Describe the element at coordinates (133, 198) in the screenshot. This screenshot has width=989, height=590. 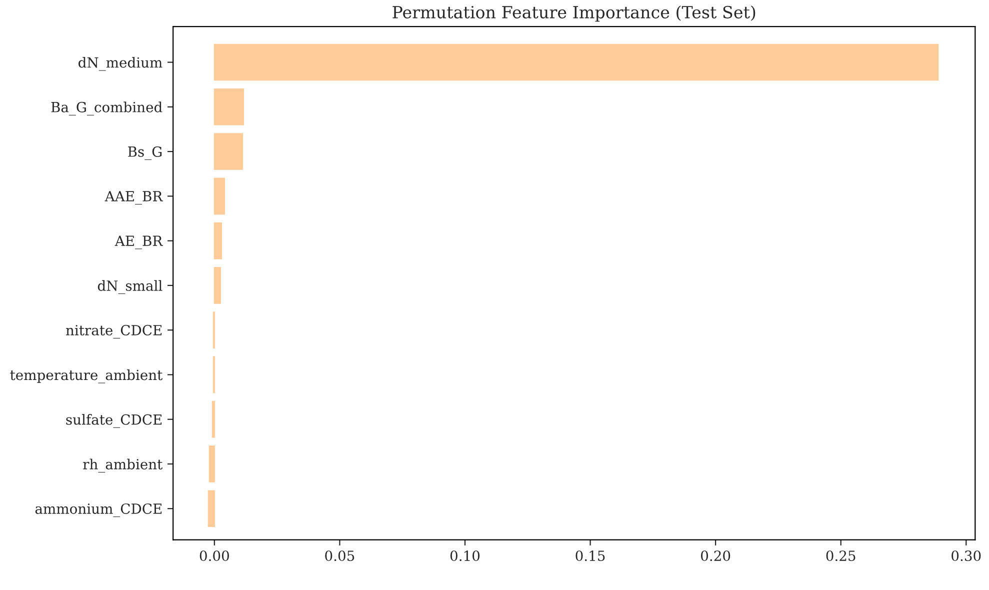
I see `y-tick-label: AAE_BR` at that location.